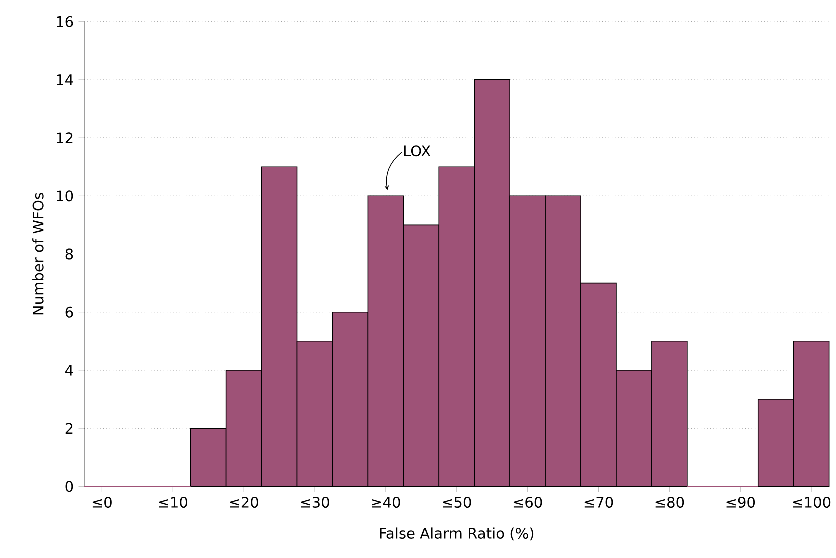 The height and width of the screenshot is (558, 836). Describe the element at coordinates (457, 502) in the screenshot. I see `x-tick-label: ≤50` at that location.